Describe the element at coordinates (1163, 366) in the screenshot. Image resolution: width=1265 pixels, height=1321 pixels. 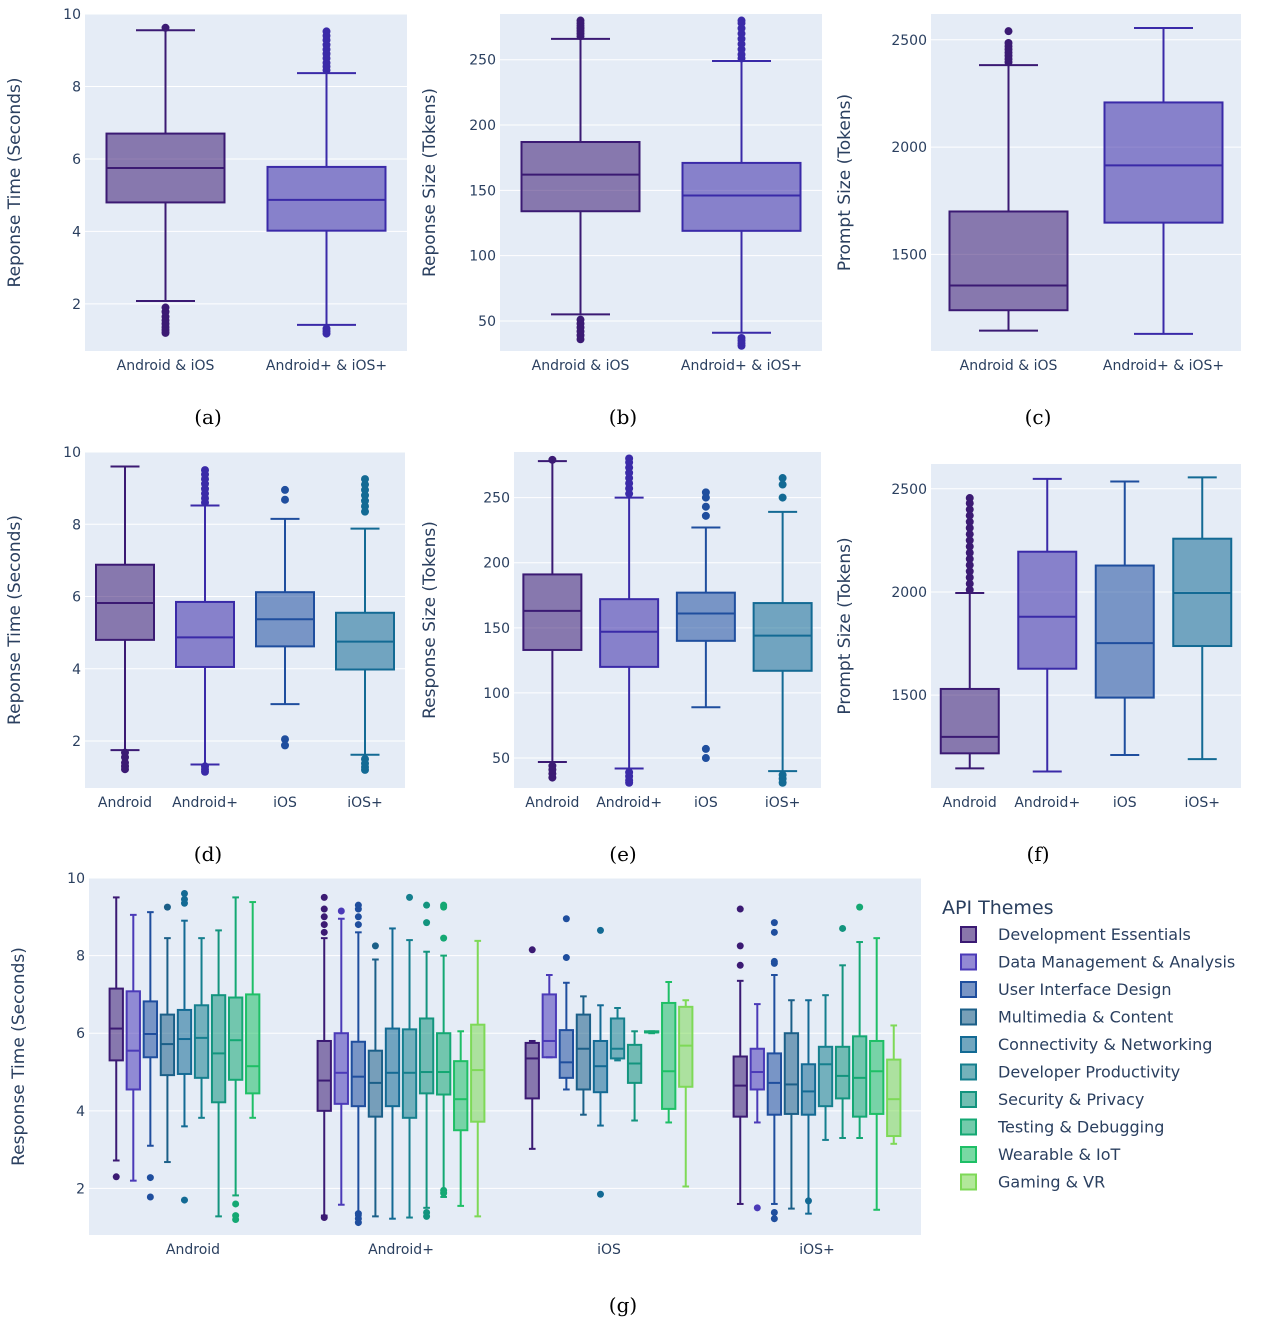
I see `x-tick-label-c: Android+ & iOS+` at that location.